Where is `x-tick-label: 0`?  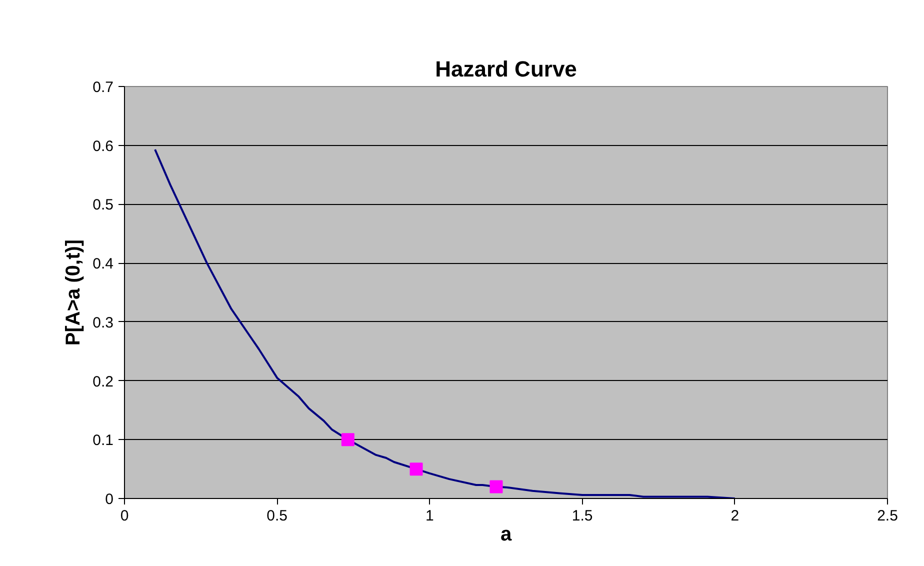 x-tick-label: 0 is located at coordinates (124, 516).